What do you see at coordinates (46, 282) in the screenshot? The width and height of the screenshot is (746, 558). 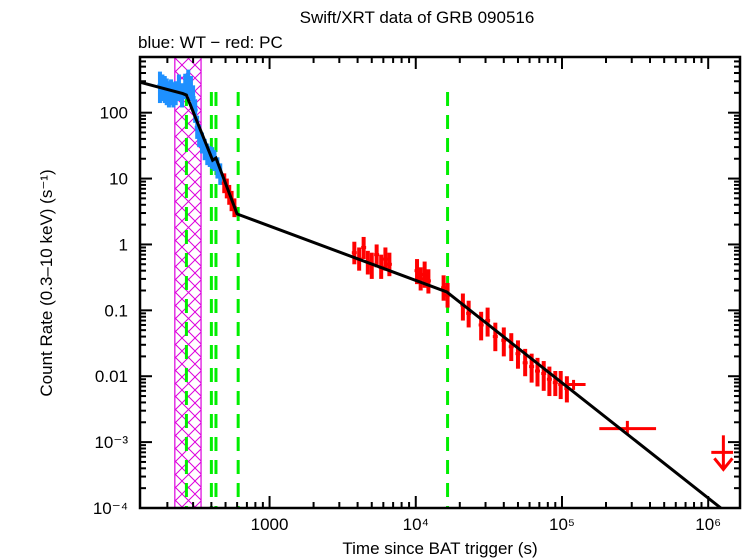 I see `y-axis-label: Count Rate (0.3–10 keV) (s⁻¹)` at bounding box center [46, 282].